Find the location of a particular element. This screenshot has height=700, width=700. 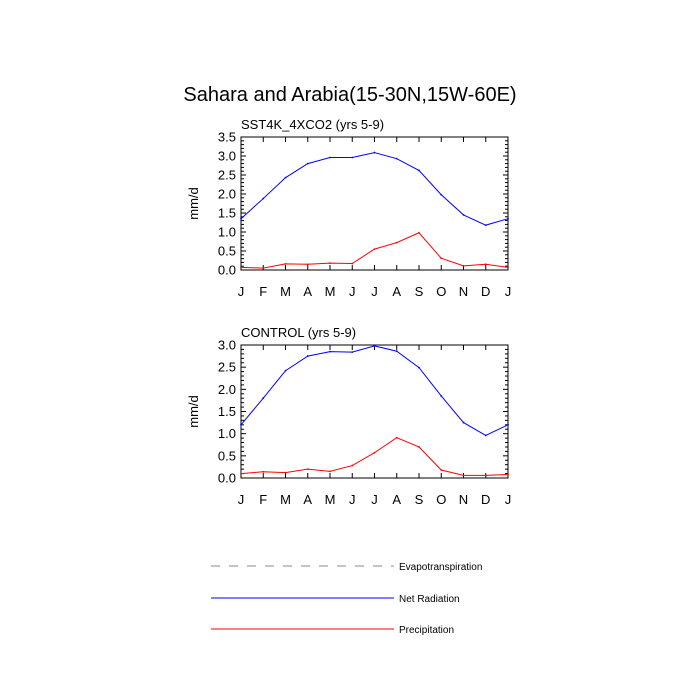

legend-label-net-radiation: Net Radiation is located at coordinates (429, 599).